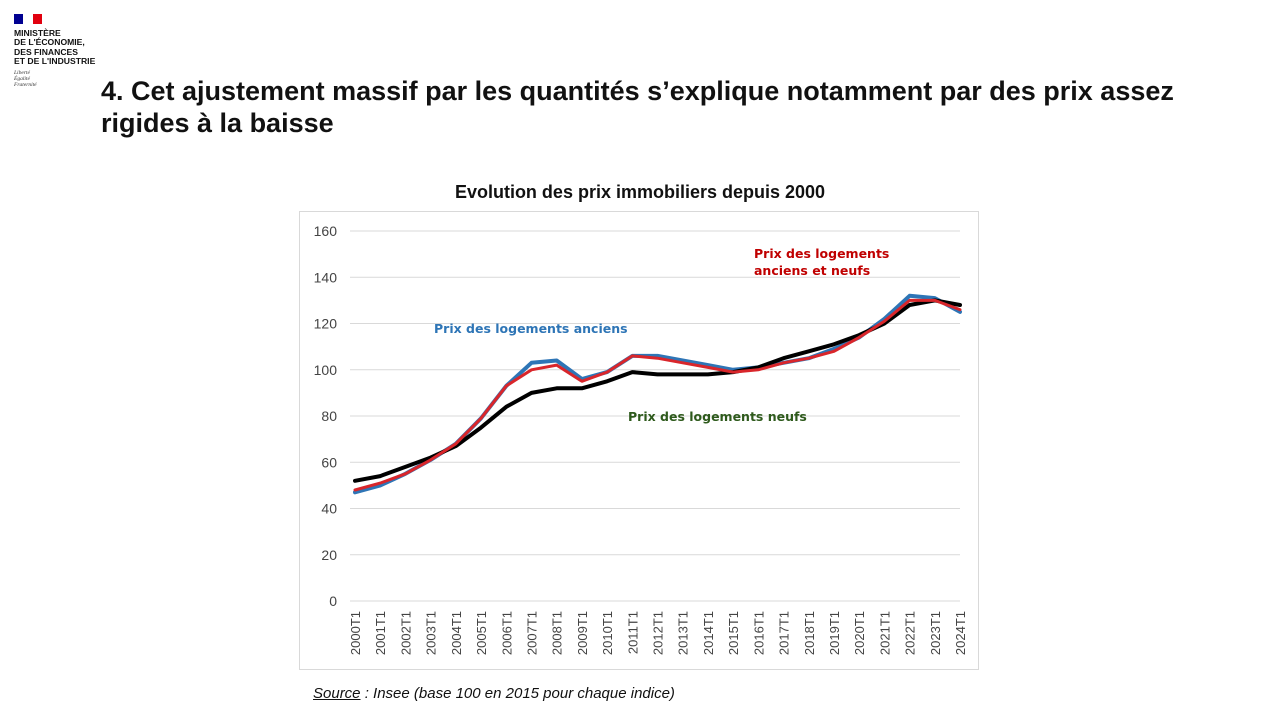 The width and height of the screenshot is (1280, 720). What do you see at coordinates (431, 633) in the screenshot?
I see `x-tick-label: 2003T1` at bounding box center [431, 633].